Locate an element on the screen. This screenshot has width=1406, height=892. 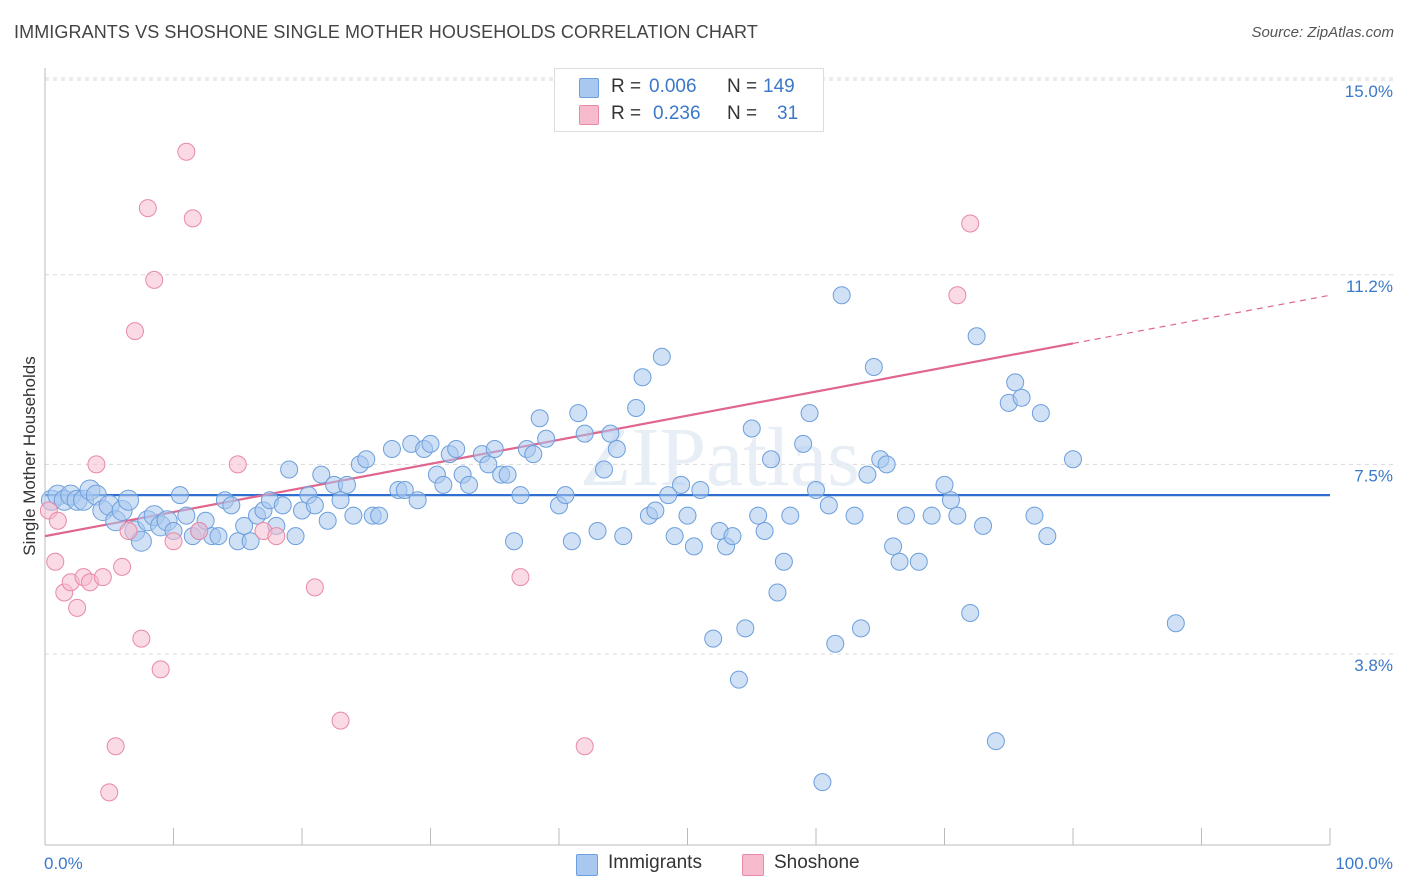
y-tick-label: 15.0% is located at coordinates (1369, 91).